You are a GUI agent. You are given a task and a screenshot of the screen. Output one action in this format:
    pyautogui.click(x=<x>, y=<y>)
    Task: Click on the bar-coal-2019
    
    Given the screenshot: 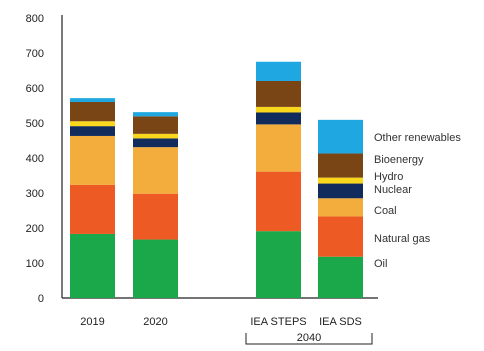 What is the action you would take?
    pyautogui.click(x=92, y=160)
    